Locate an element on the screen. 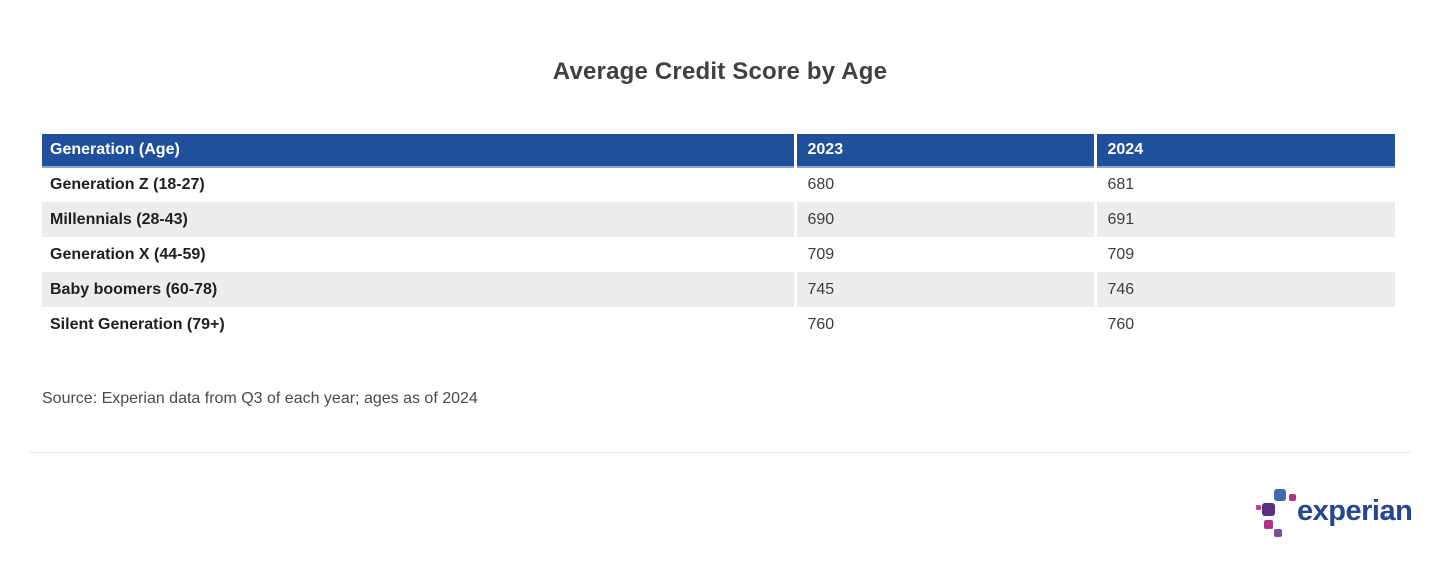 The image size is (1440, 571). generation-cell: Millennials (28-43) is located at coordinates (119, 219).